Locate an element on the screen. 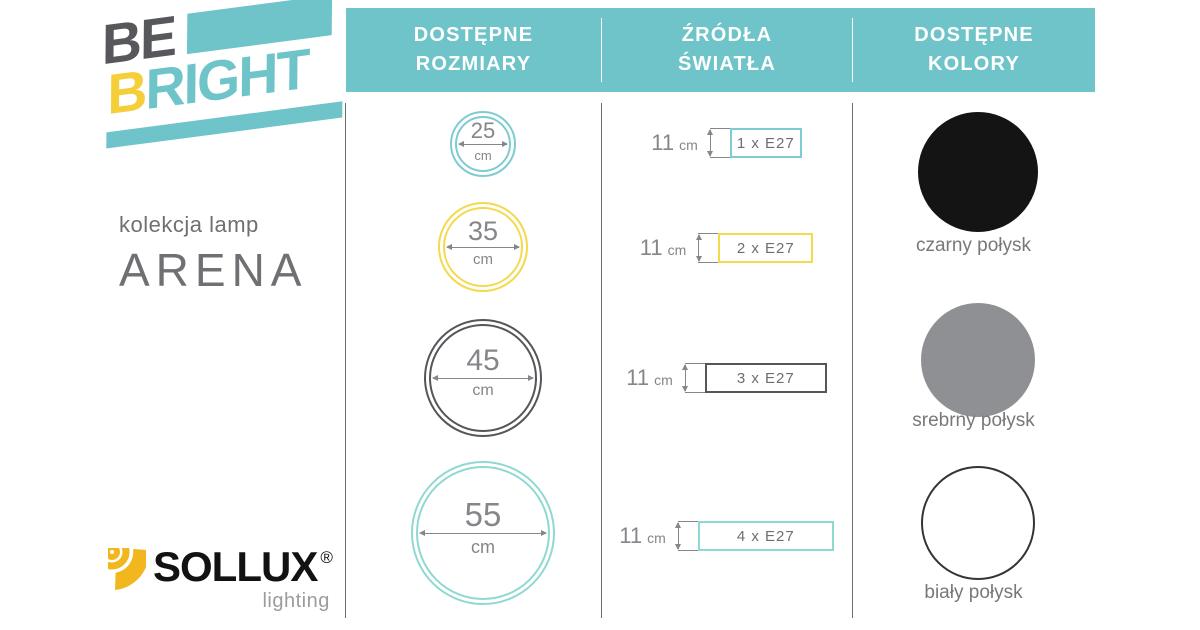  sollux-light-rays-icon is located at coordinates (127, 569).